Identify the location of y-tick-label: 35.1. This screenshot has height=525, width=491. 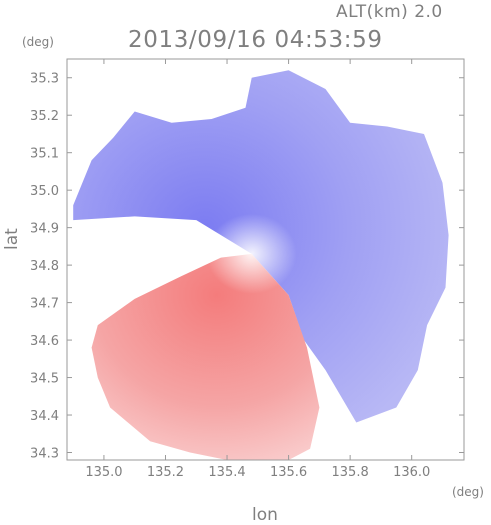
(44, 154).